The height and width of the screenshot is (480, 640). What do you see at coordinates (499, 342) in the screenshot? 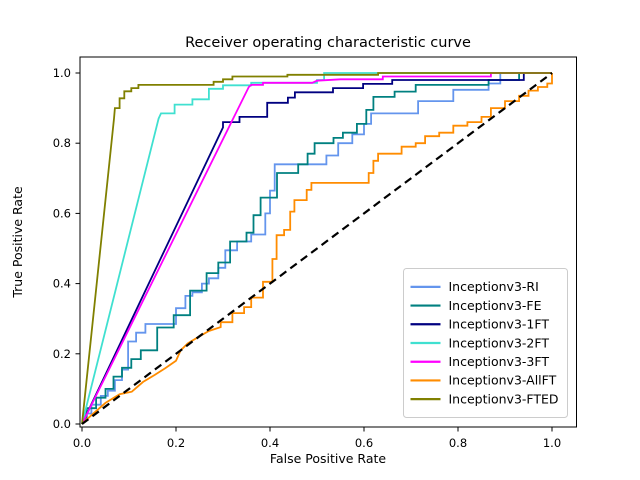
I see `legend-label-Inceptionv3-2FT: Inceptionv3-2FT` at bounding box center [499, 342].